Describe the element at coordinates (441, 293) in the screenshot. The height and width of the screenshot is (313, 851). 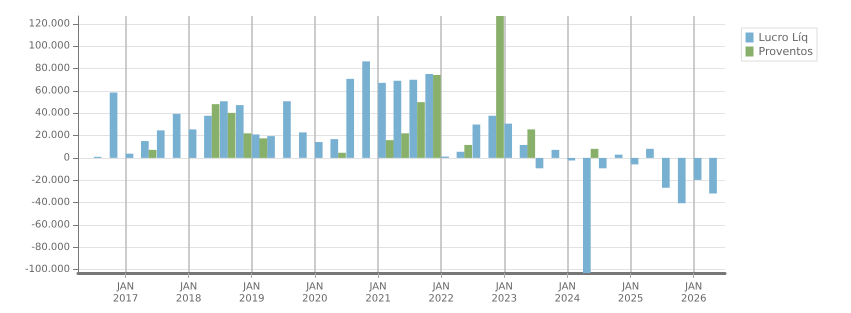
I see `x-tick-label: JAN 2022` at that location.